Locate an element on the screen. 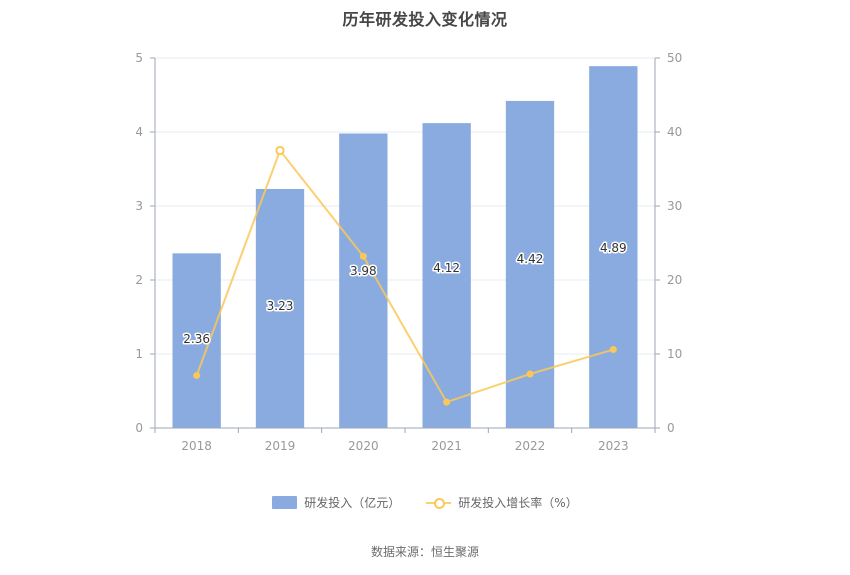  y-left-tick: 4 is located at coordinates (139, 132).